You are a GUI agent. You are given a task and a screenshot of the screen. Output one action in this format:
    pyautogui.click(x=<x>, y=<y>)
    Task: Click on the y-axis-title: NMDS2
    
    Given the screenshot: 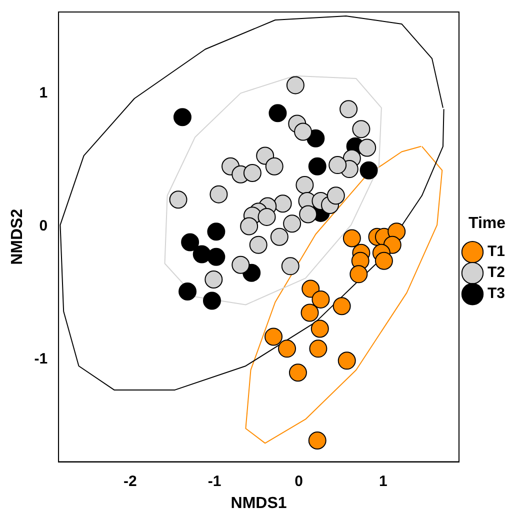 What is the action you would take?
    pyautogui.click(x=17, y=236)
    